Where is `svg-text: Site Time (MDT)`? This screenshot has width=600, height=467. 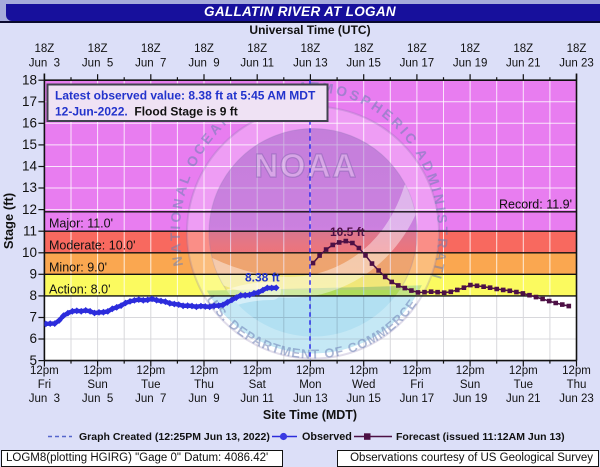 svg-text: Site Time (MDT) is located at coordinates (310, 415).